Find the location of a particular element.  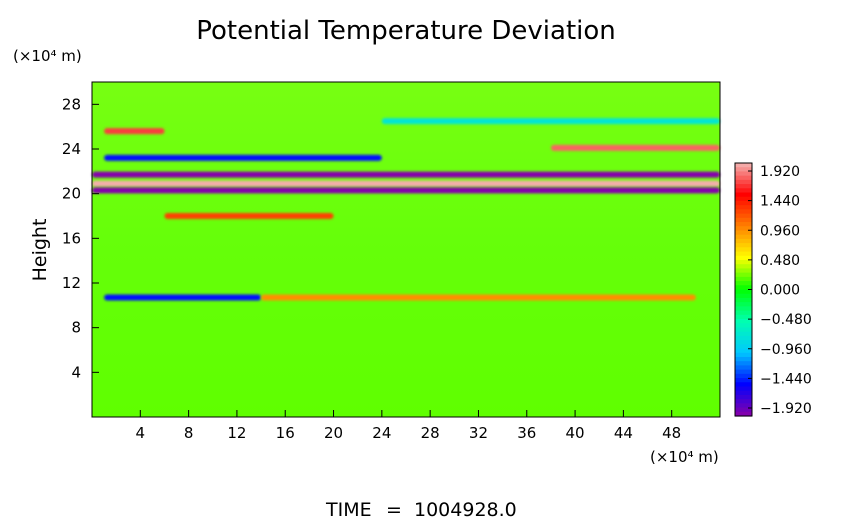

colorbar-tick-label: 1.920 is located at coordinates (780, 172).